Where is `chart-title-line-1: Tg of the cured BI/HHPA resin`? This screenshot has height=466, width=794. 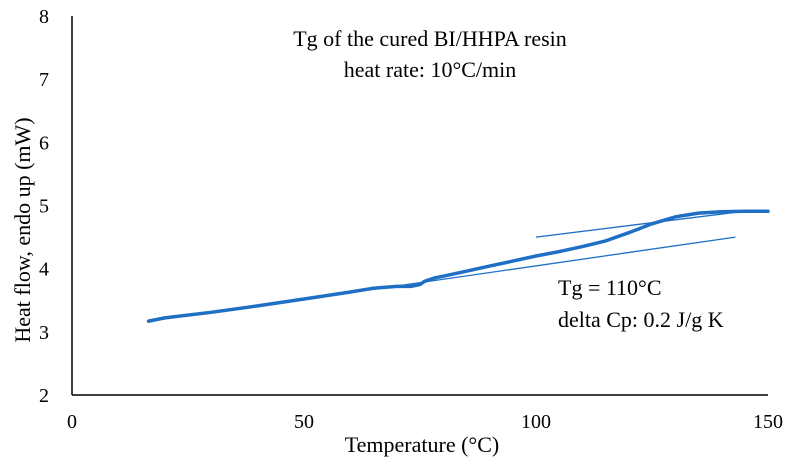 chart-title-line-1: Tg of the cured BI/HHPA resin is located at coordinates (430, 38).